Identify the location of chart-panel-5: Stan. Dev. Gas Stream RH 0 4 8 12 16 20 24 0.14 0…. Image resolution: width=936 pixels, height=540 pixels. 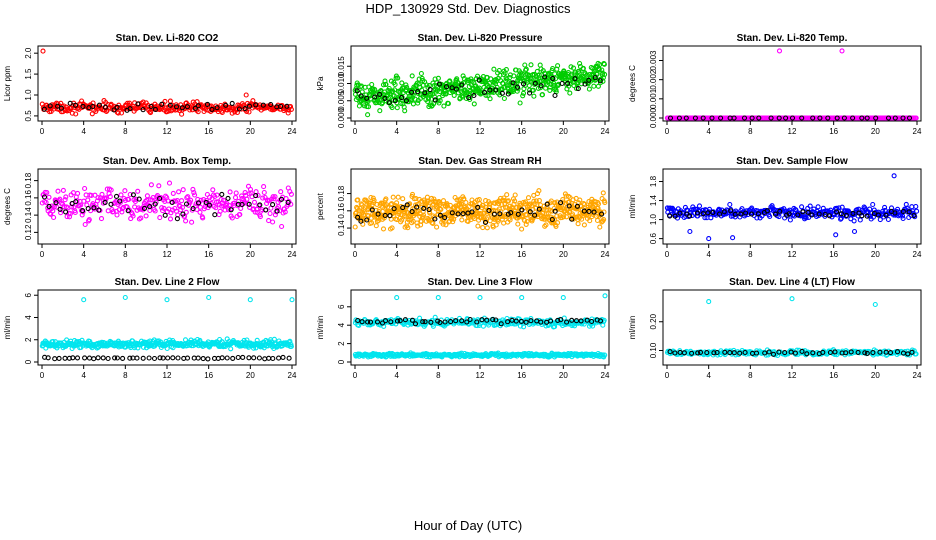
(463, 207).